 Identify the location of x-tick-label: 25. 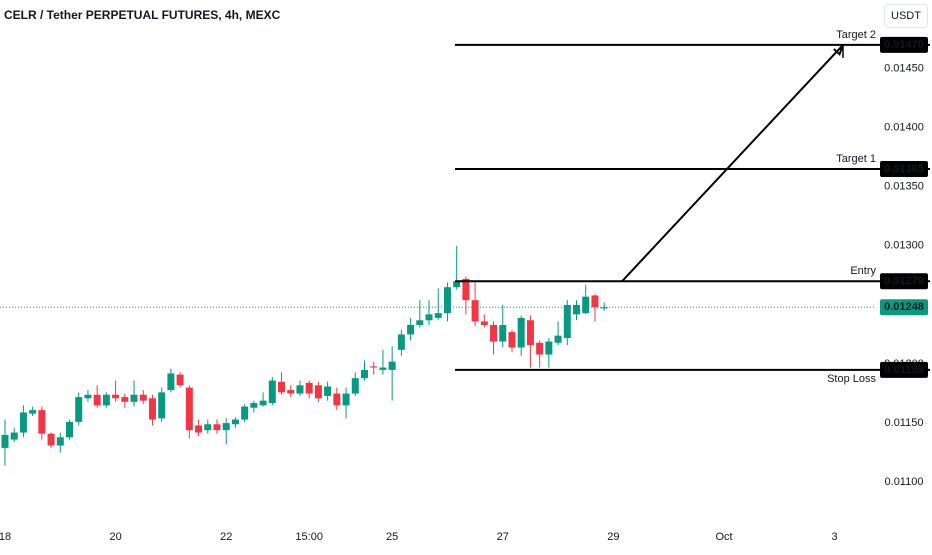
(392, 537).